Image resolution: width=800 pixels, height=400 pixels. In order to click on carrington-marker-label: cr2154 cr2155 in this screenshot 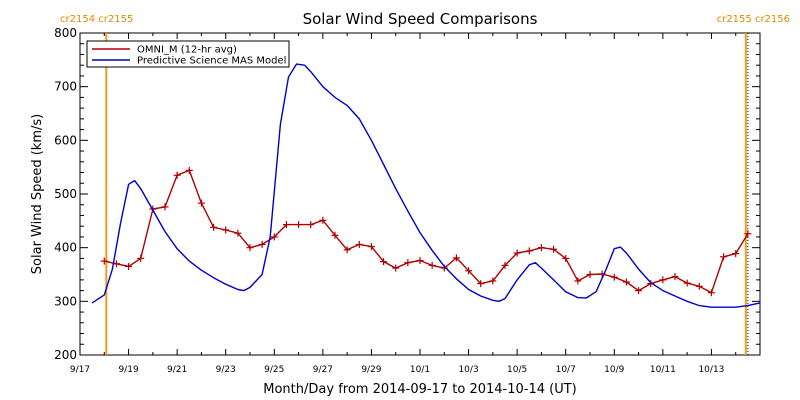, I will do `click(96, 19)`.